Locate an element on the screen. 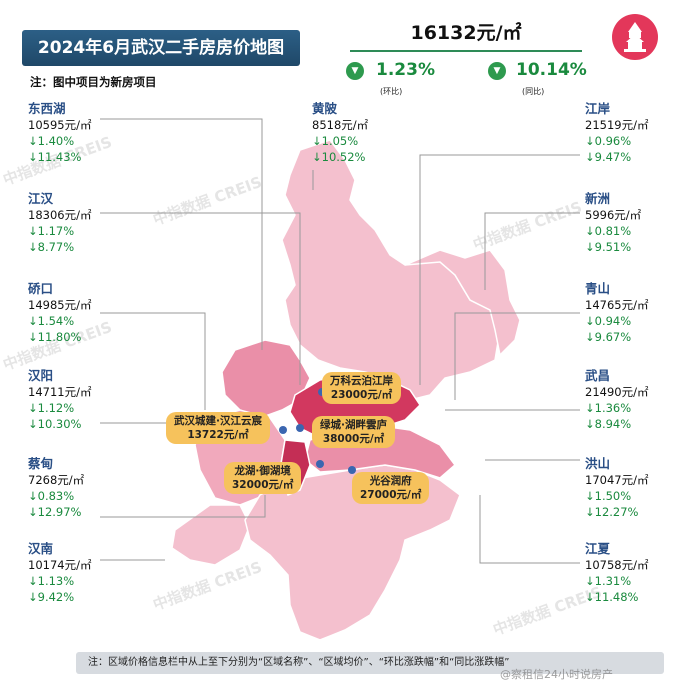 This screenshot has height=689, width=690. district-card-jianghan: 江汉 18306元/㎡ ↓1.17% ↓8.77% is located at coordinates (59, 222).